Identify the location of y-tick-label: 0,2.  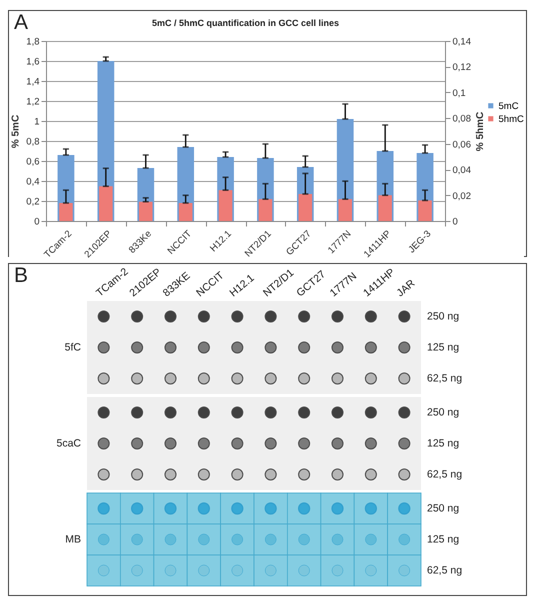
(33, 202).